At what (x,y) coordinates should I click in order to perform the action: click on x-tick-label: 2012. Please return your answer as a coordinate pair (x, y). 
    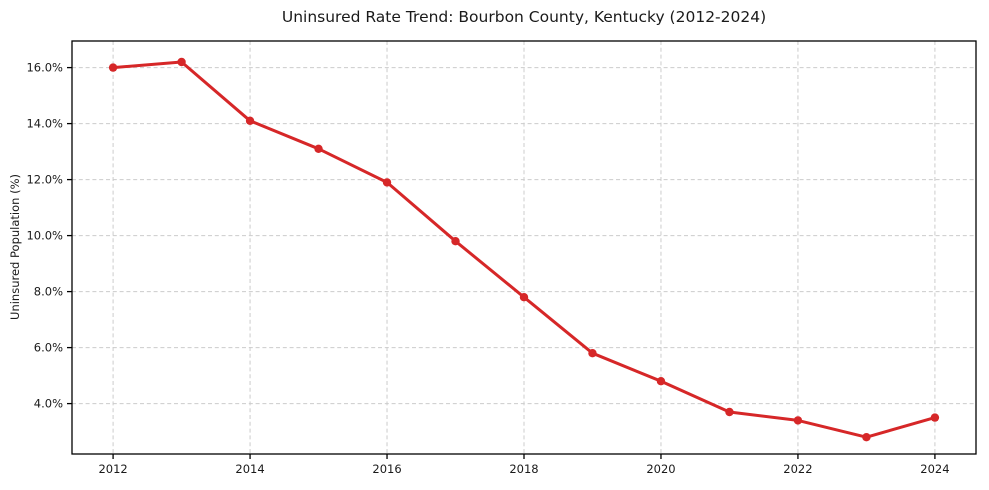
    Looking at the image, I should click on (112, 469).